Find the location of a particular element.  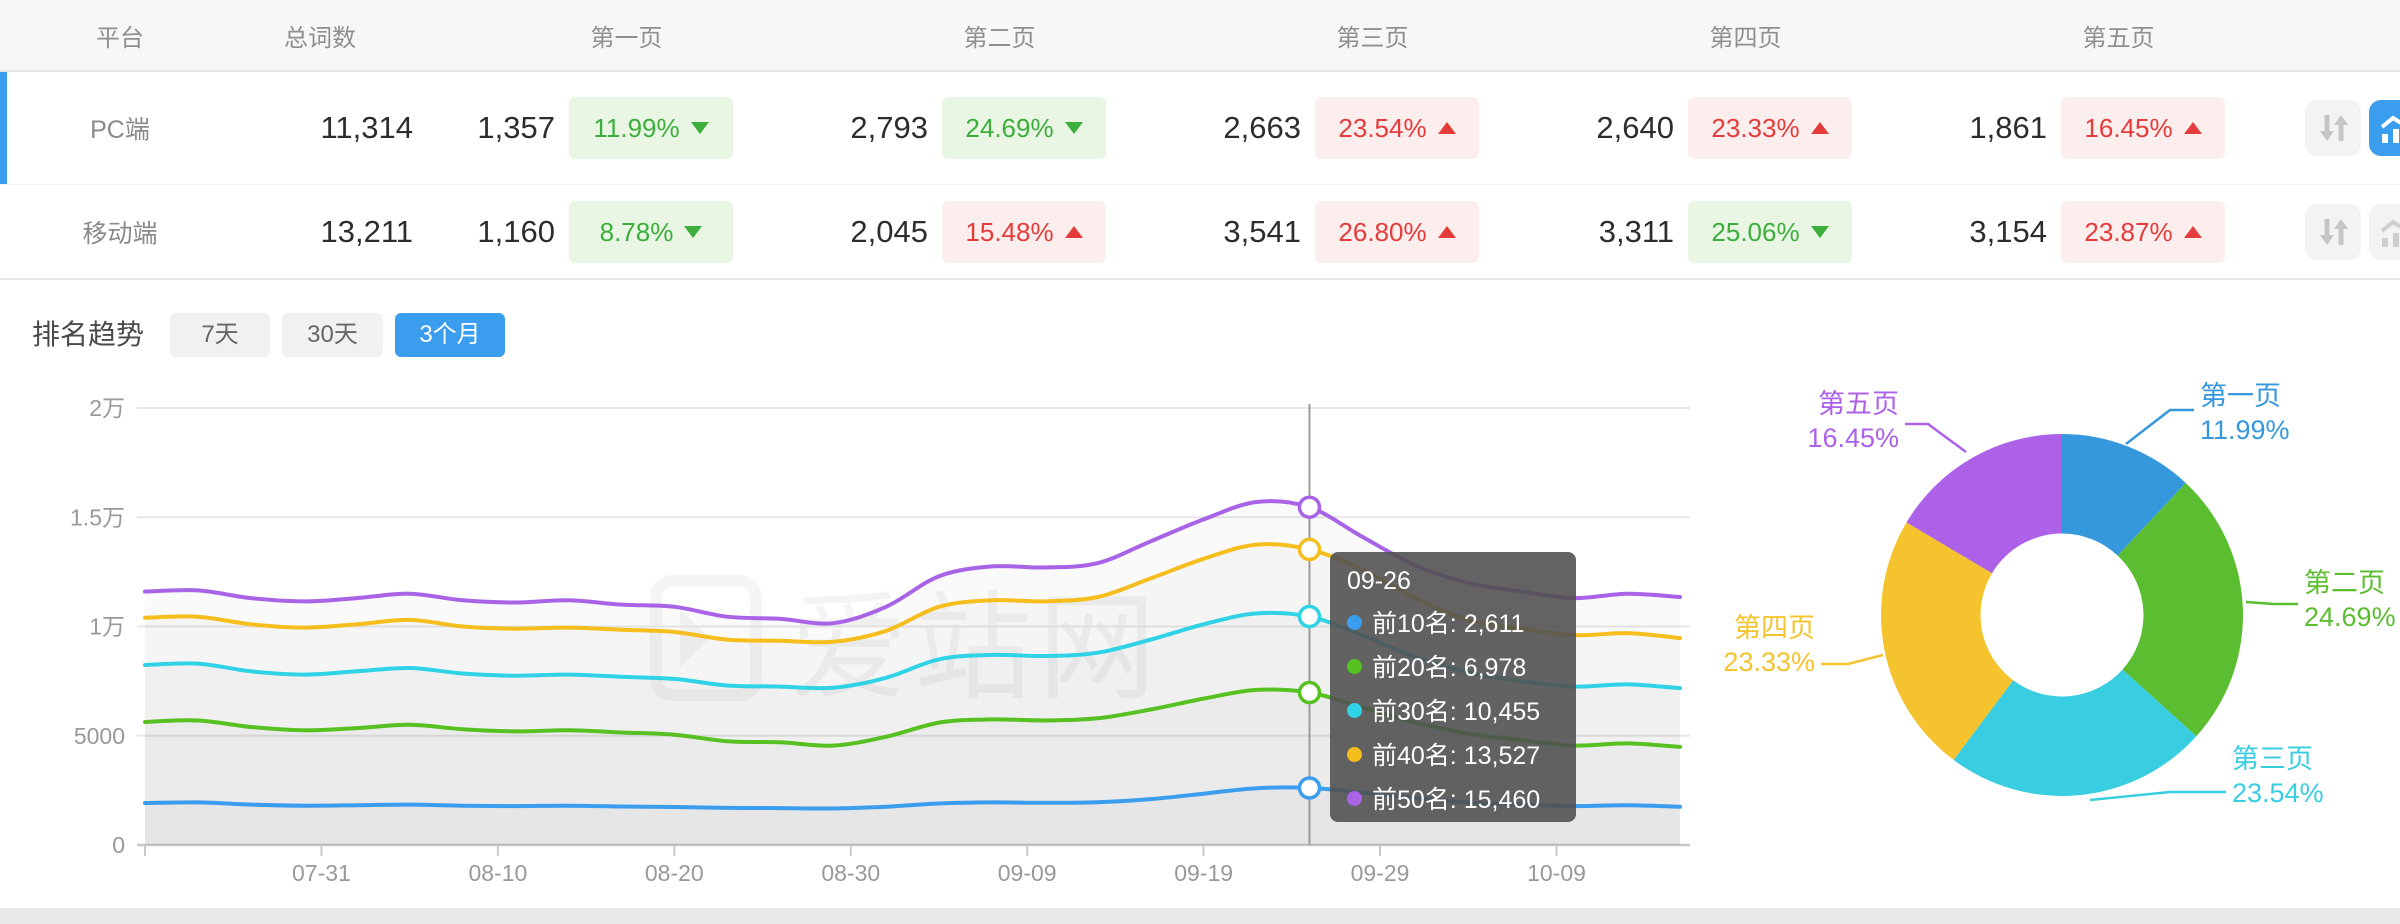

donut-slice-第二页 is located at coordinates (2180, 610).